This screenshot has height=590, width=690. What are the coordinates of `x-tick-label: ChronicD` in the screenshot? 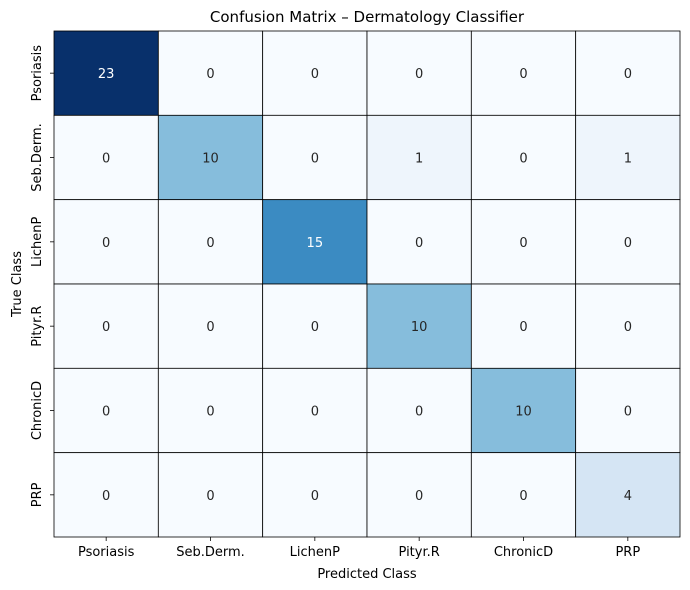 It's located at (523, 552).